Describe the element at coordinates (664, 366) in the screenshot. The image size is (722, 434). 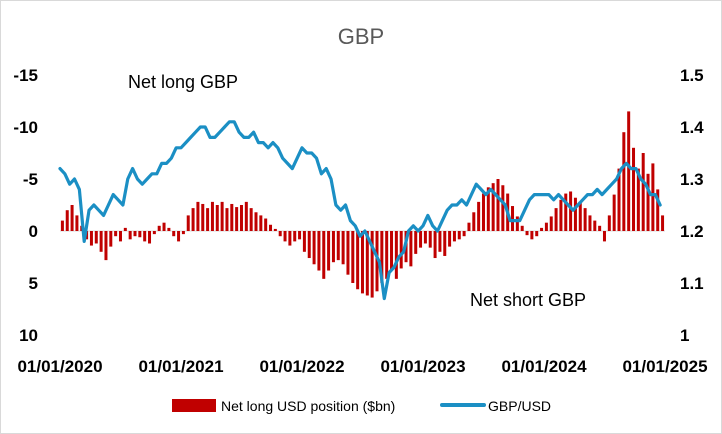
I see `x-tick-label: 01/01/2025` at that location.